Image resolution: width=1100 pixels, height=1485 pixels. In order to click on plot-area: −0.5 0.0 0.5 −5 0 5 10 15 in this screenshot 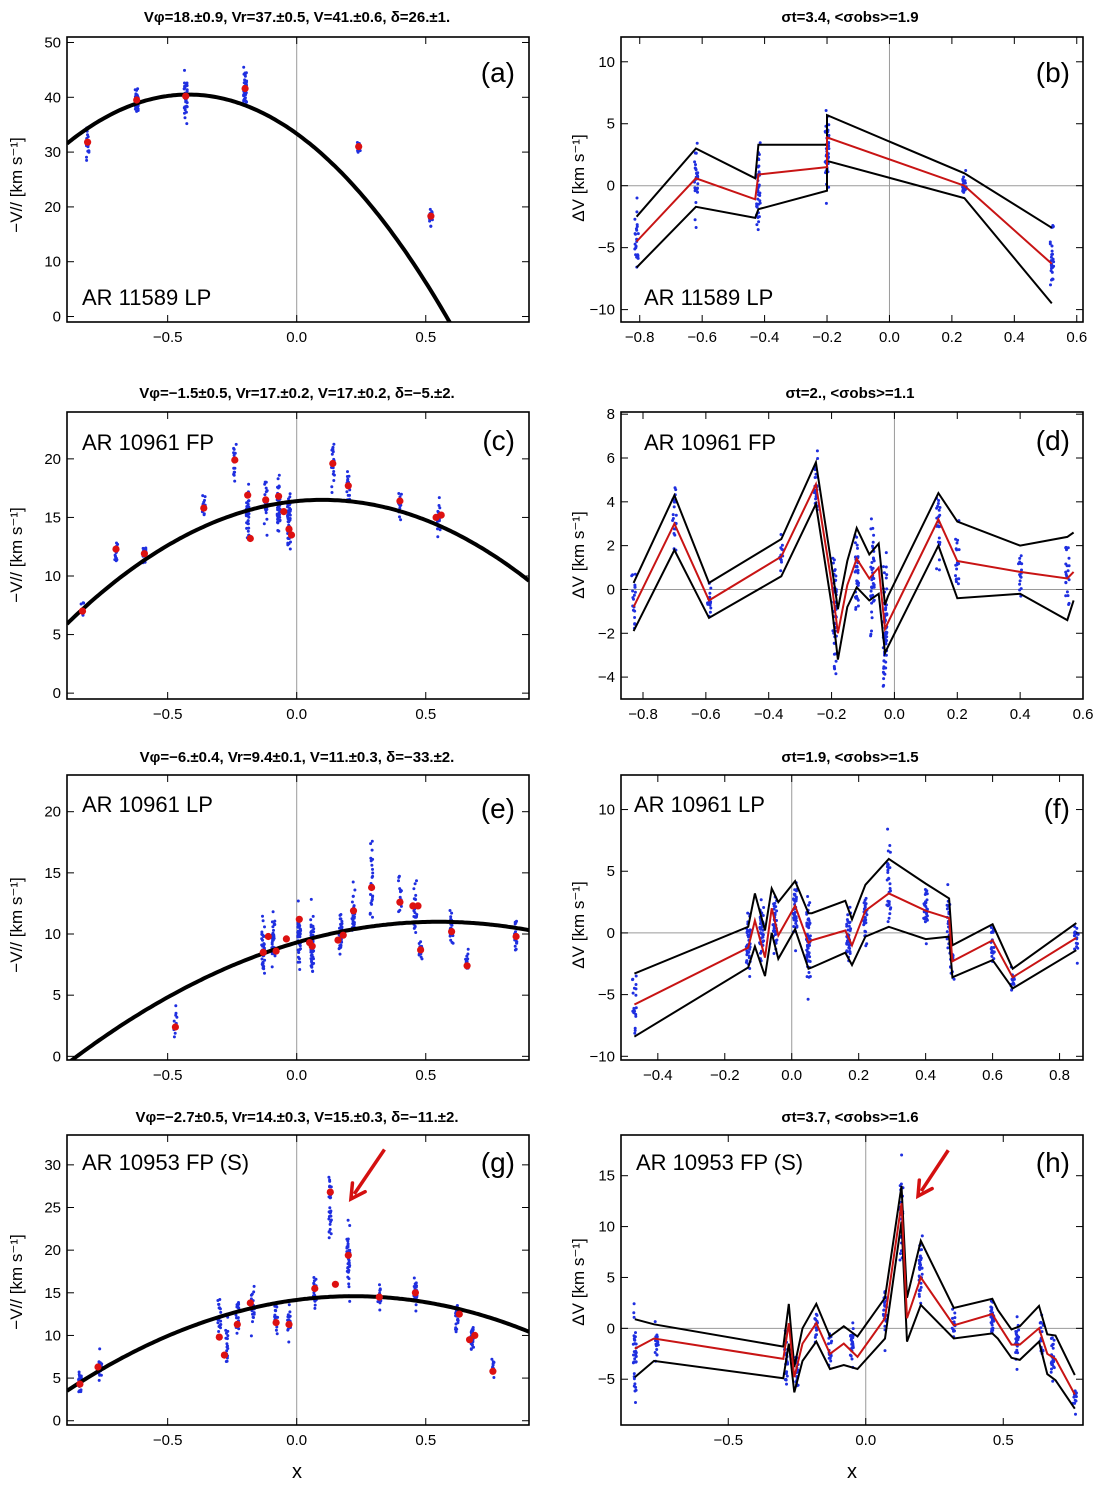, I will do `click(841, 1291)`.